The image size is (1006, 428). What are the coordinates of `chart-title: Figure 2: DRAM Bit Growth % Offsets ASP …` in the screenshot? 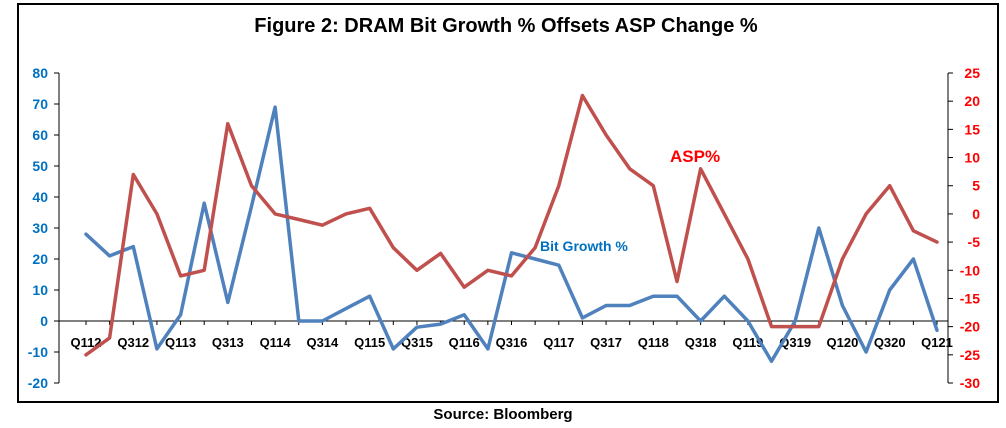 It's located at (506, 26).